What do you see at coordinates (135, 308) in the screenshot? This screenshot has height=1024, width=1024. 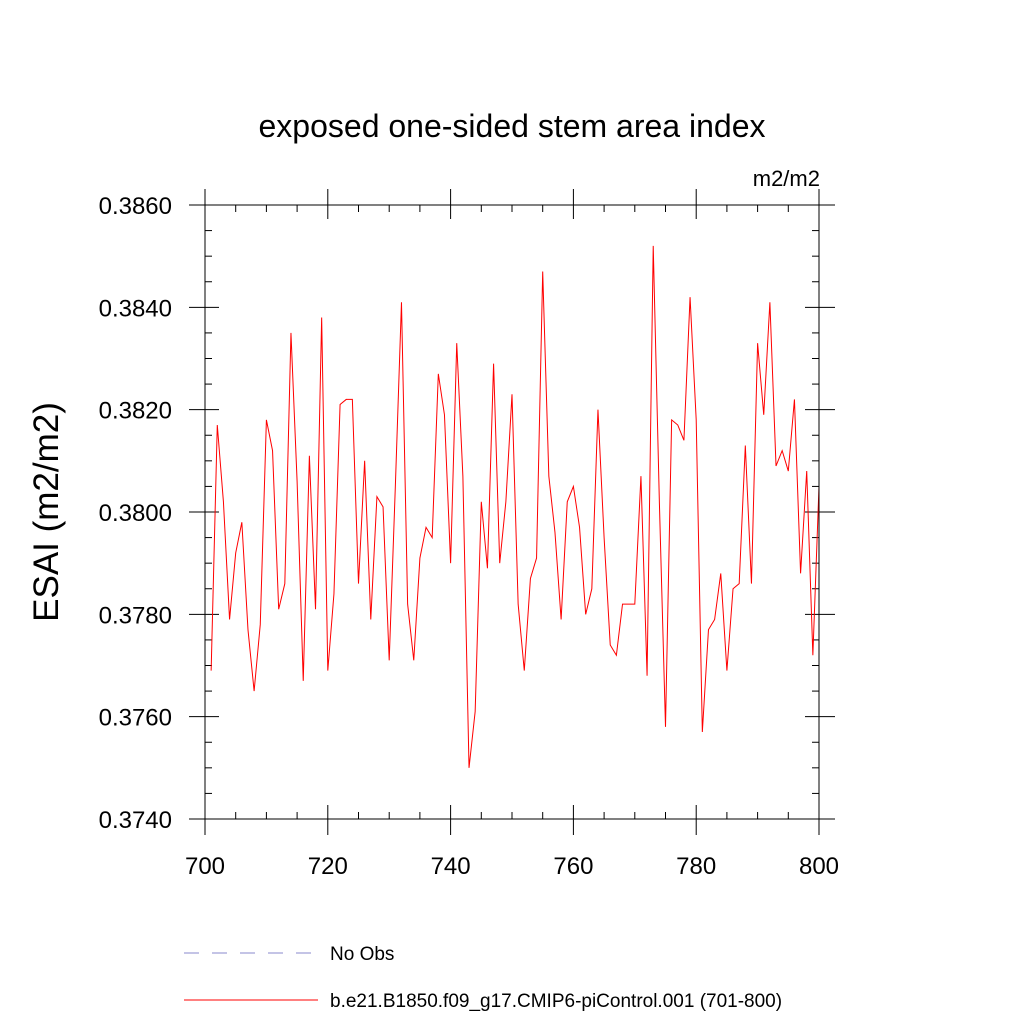 I see `y-tick-label: 0.3840` at bounding box center [135, 308].